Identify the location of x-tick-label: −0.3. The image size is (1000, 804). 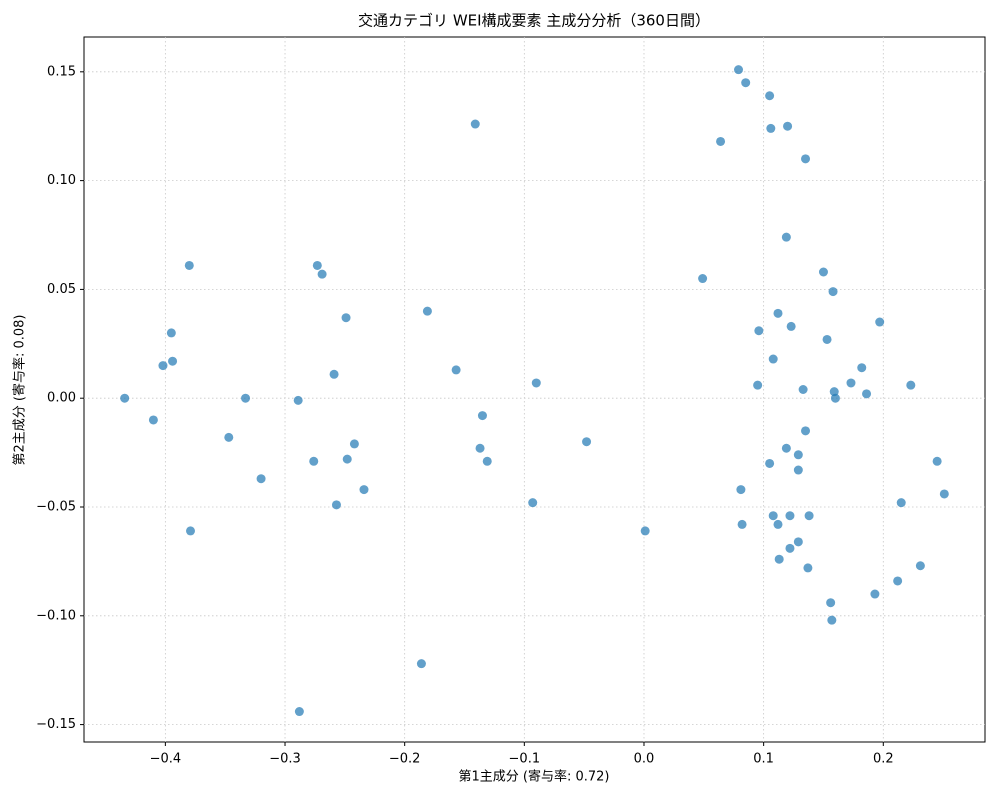
(285, 759).